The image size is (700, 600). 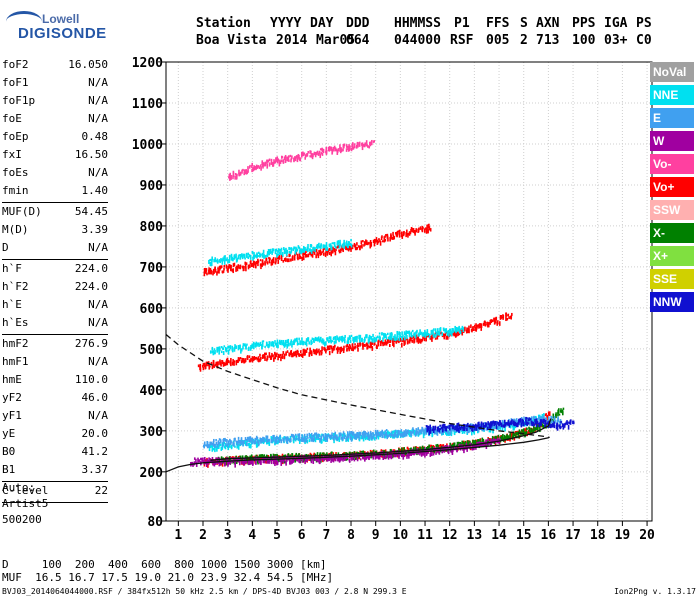 I want to click on param-value: N/A, so click(x=98, y=82).